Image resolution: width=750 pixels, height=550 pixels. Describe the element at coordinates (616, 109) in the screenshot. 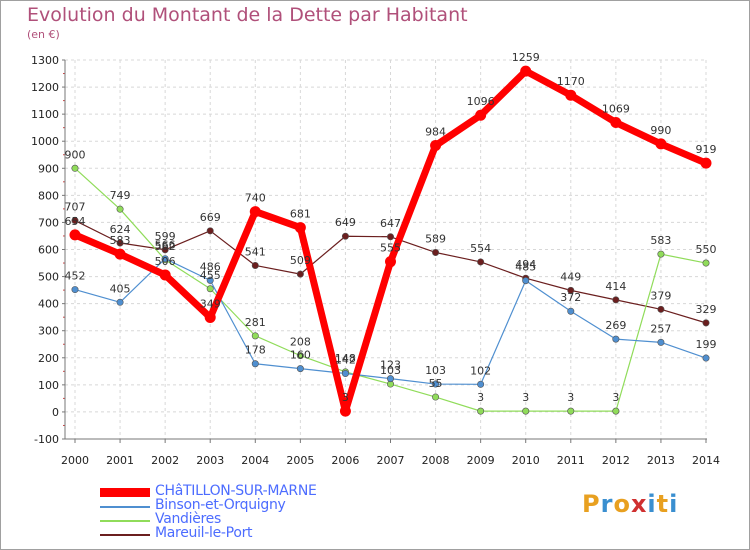

I see `data-label: 1069` at that location.